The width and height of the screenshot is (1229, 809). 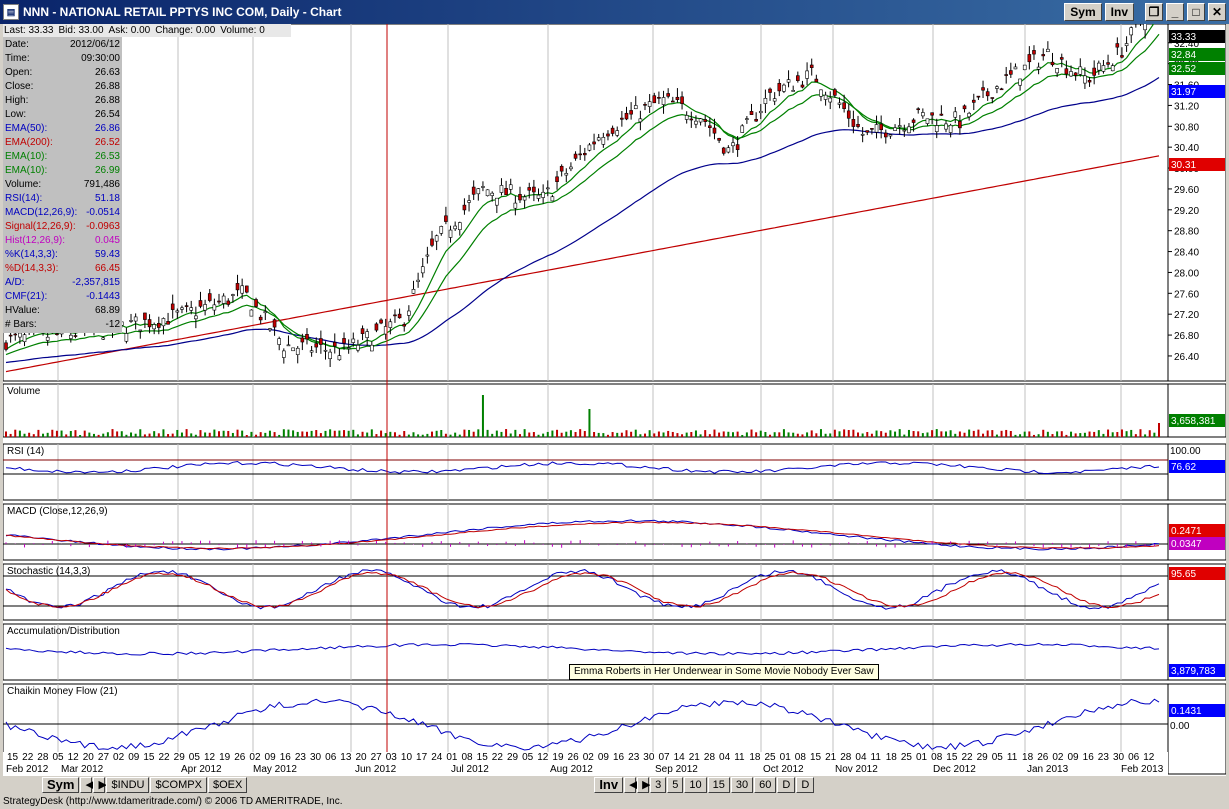 I want to click on date-tick-label: 06, so click(x=1134, y=757).